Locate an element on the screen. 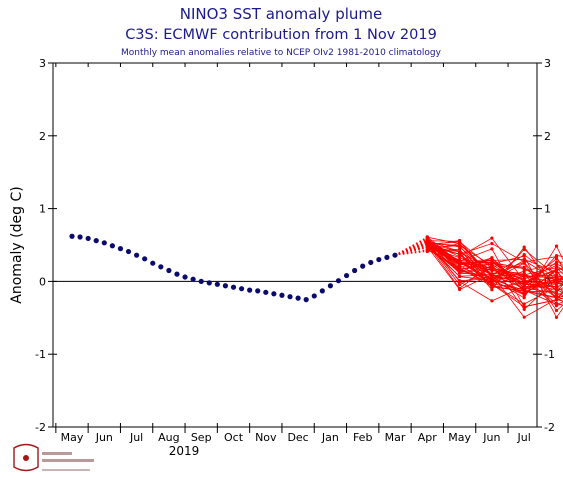 The width and height of the screenshot is (563, 494). copernicus-logo is located at coordinates (53, 457).